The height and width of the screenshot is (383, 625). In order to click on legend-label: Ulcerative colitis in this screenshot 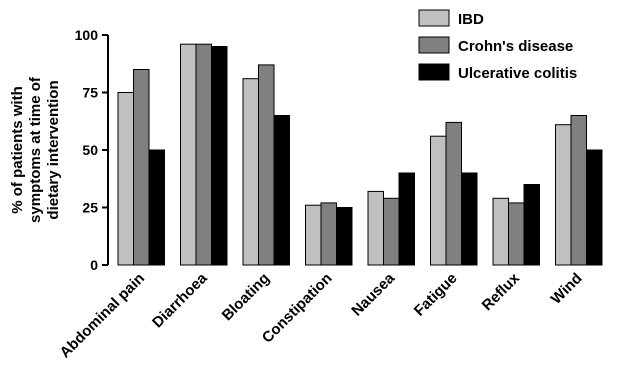, I will do `click(517, 73)`.